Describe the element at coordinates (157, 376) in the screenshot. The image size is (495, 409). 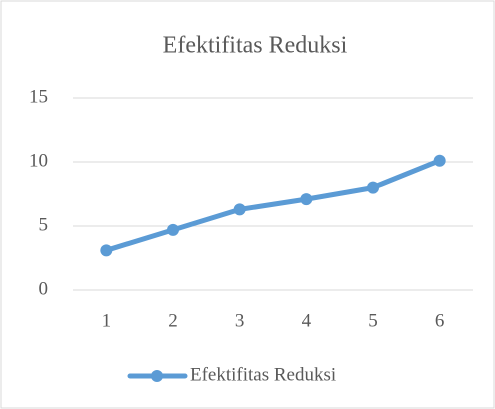
I see `legend-marker` at that location.